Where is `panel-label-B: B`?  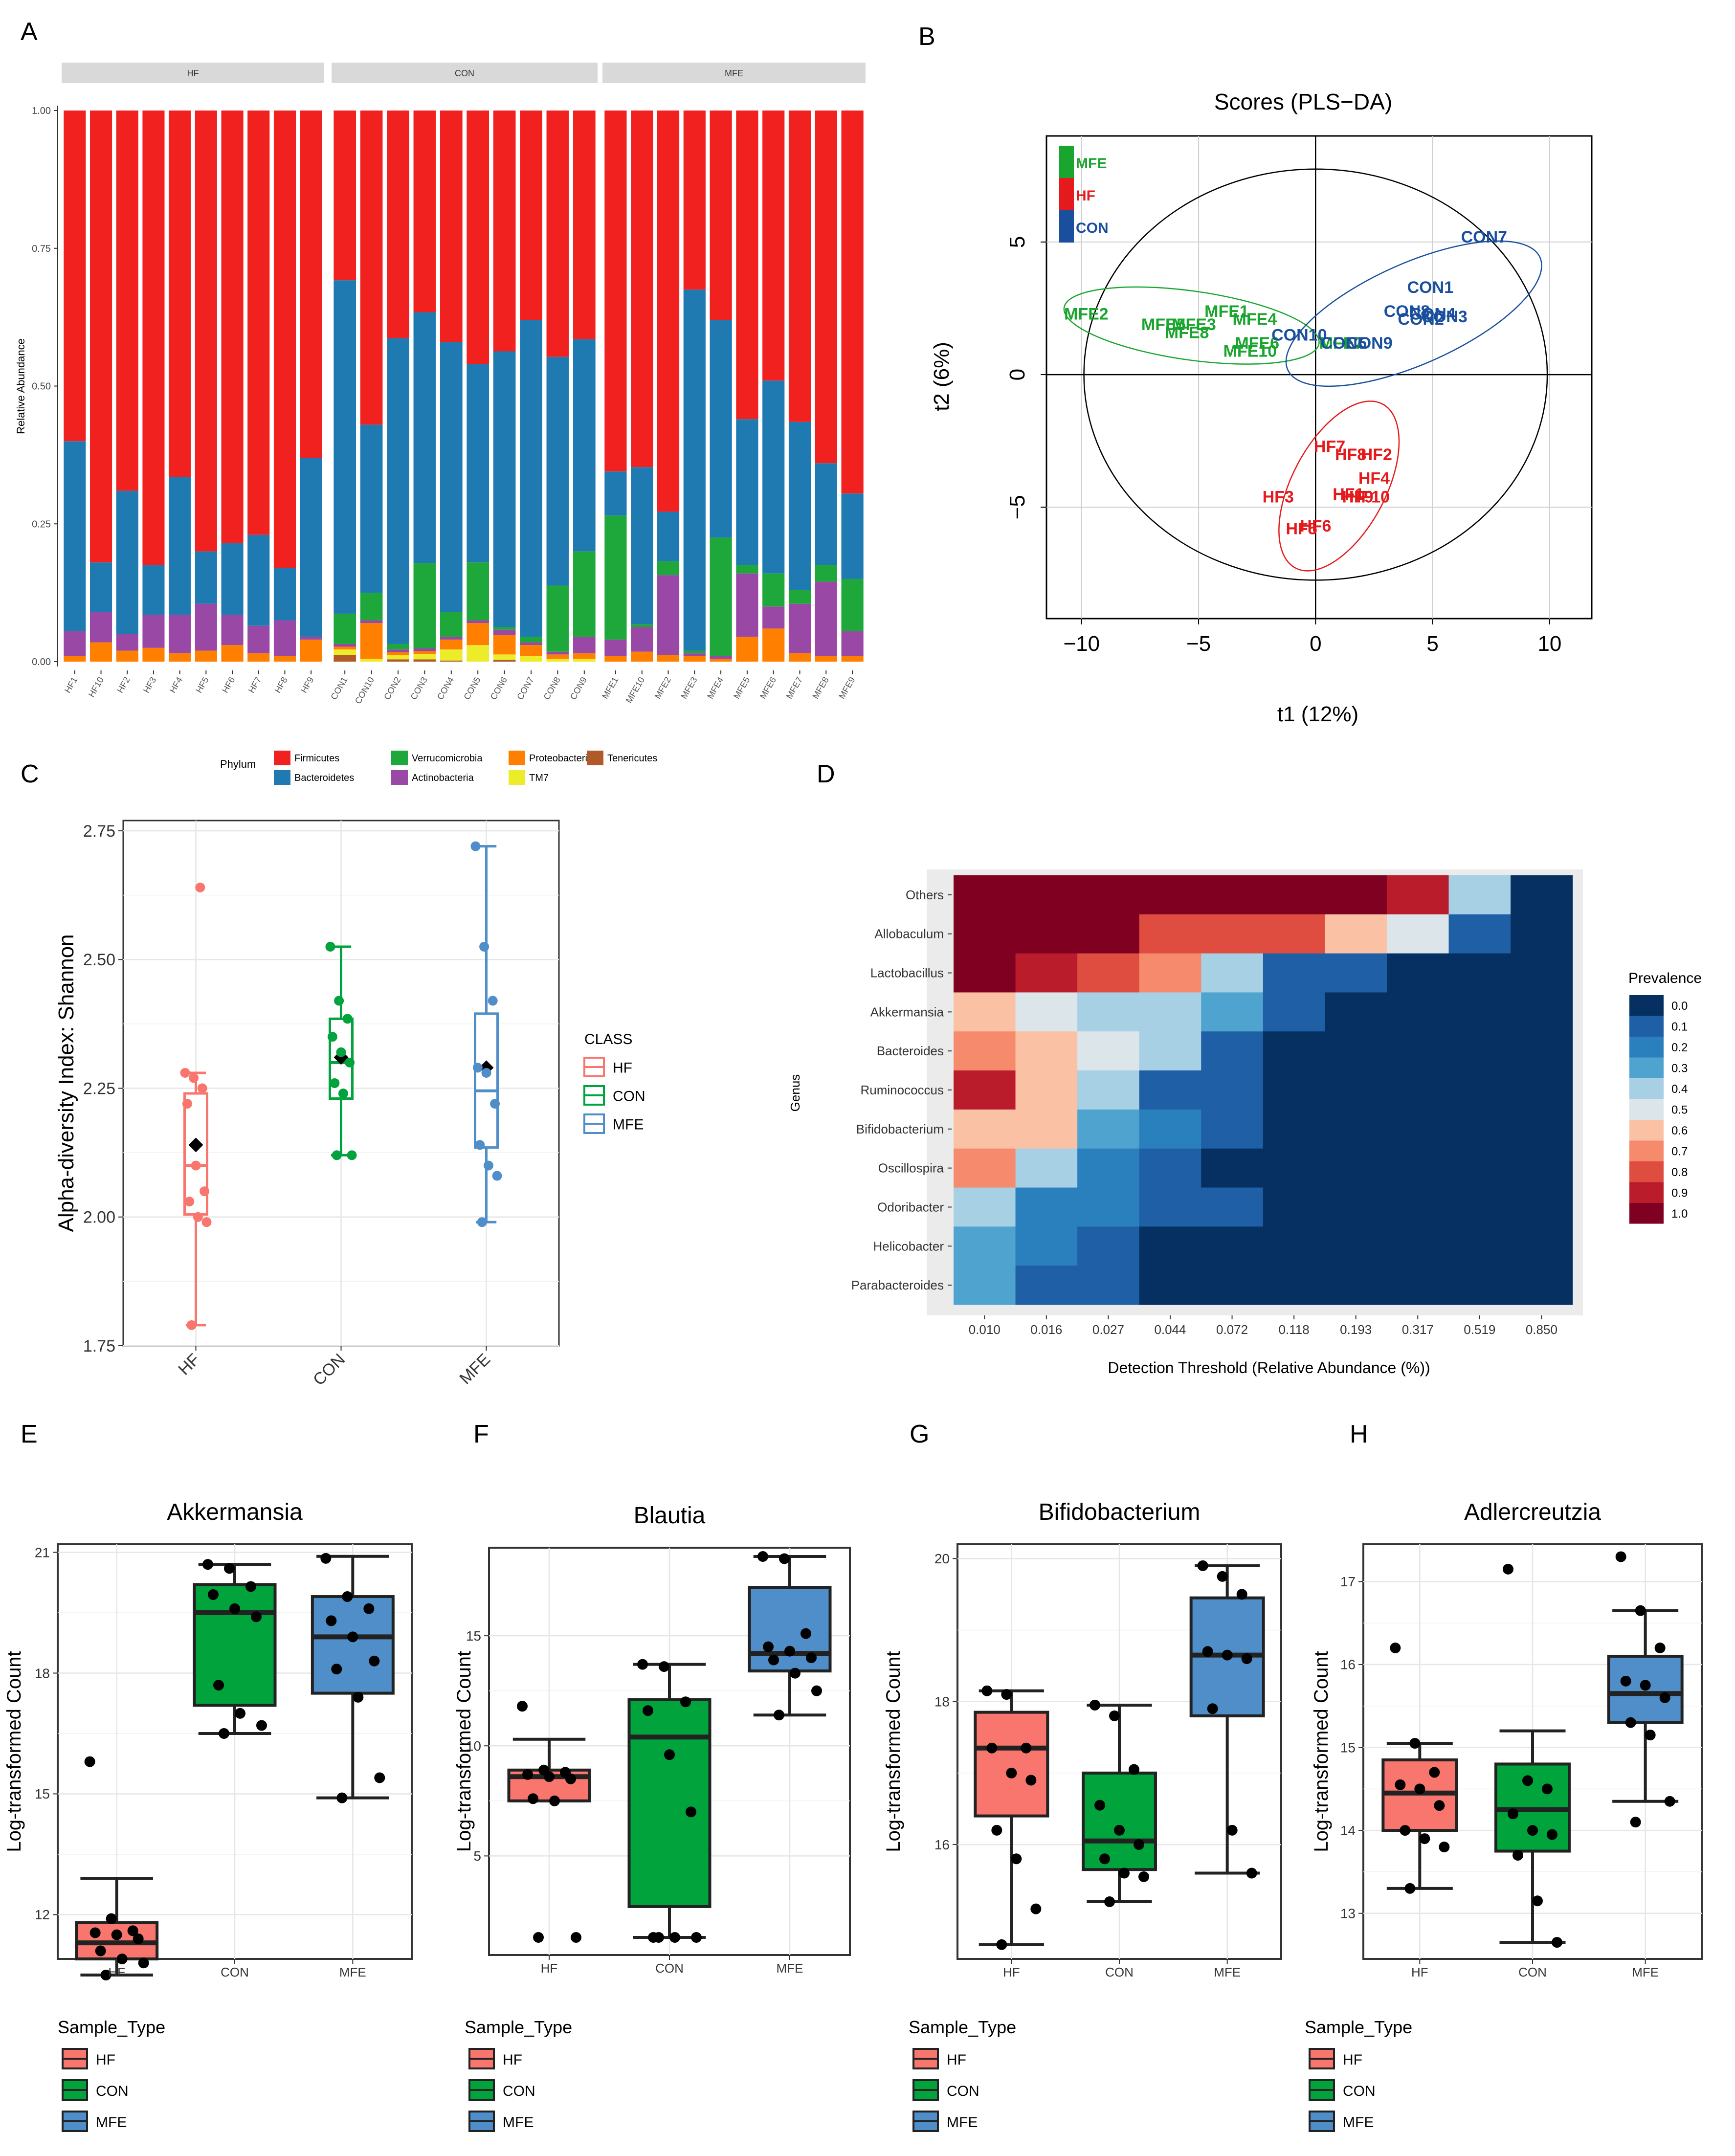 panel-label-B: B is located at coordinates (926, 36).